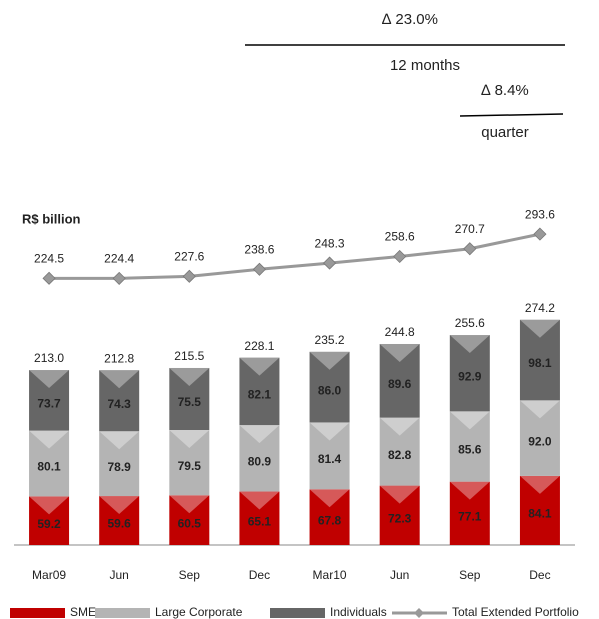 Image resolution: width=599 pixels, height=619 pixels. Describe the element at coordinates (330, 459) in the screenshot. I see `data-label: 81.4` at that location.